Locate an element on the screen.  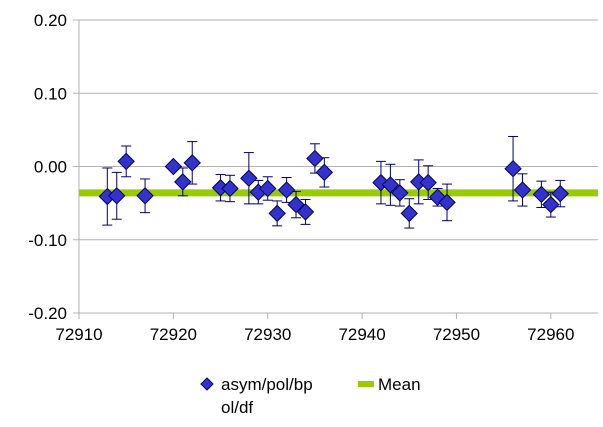
x-tick-label: 72940 is located at coordinates (361, 334).